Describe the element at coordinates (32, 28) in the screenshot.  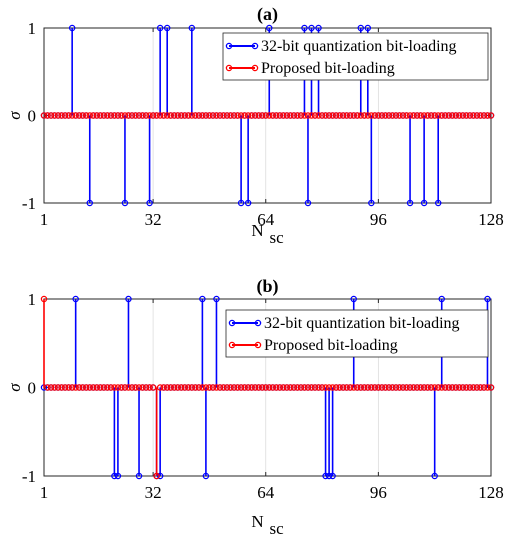
I see `y-tick-label: 1` at that location.